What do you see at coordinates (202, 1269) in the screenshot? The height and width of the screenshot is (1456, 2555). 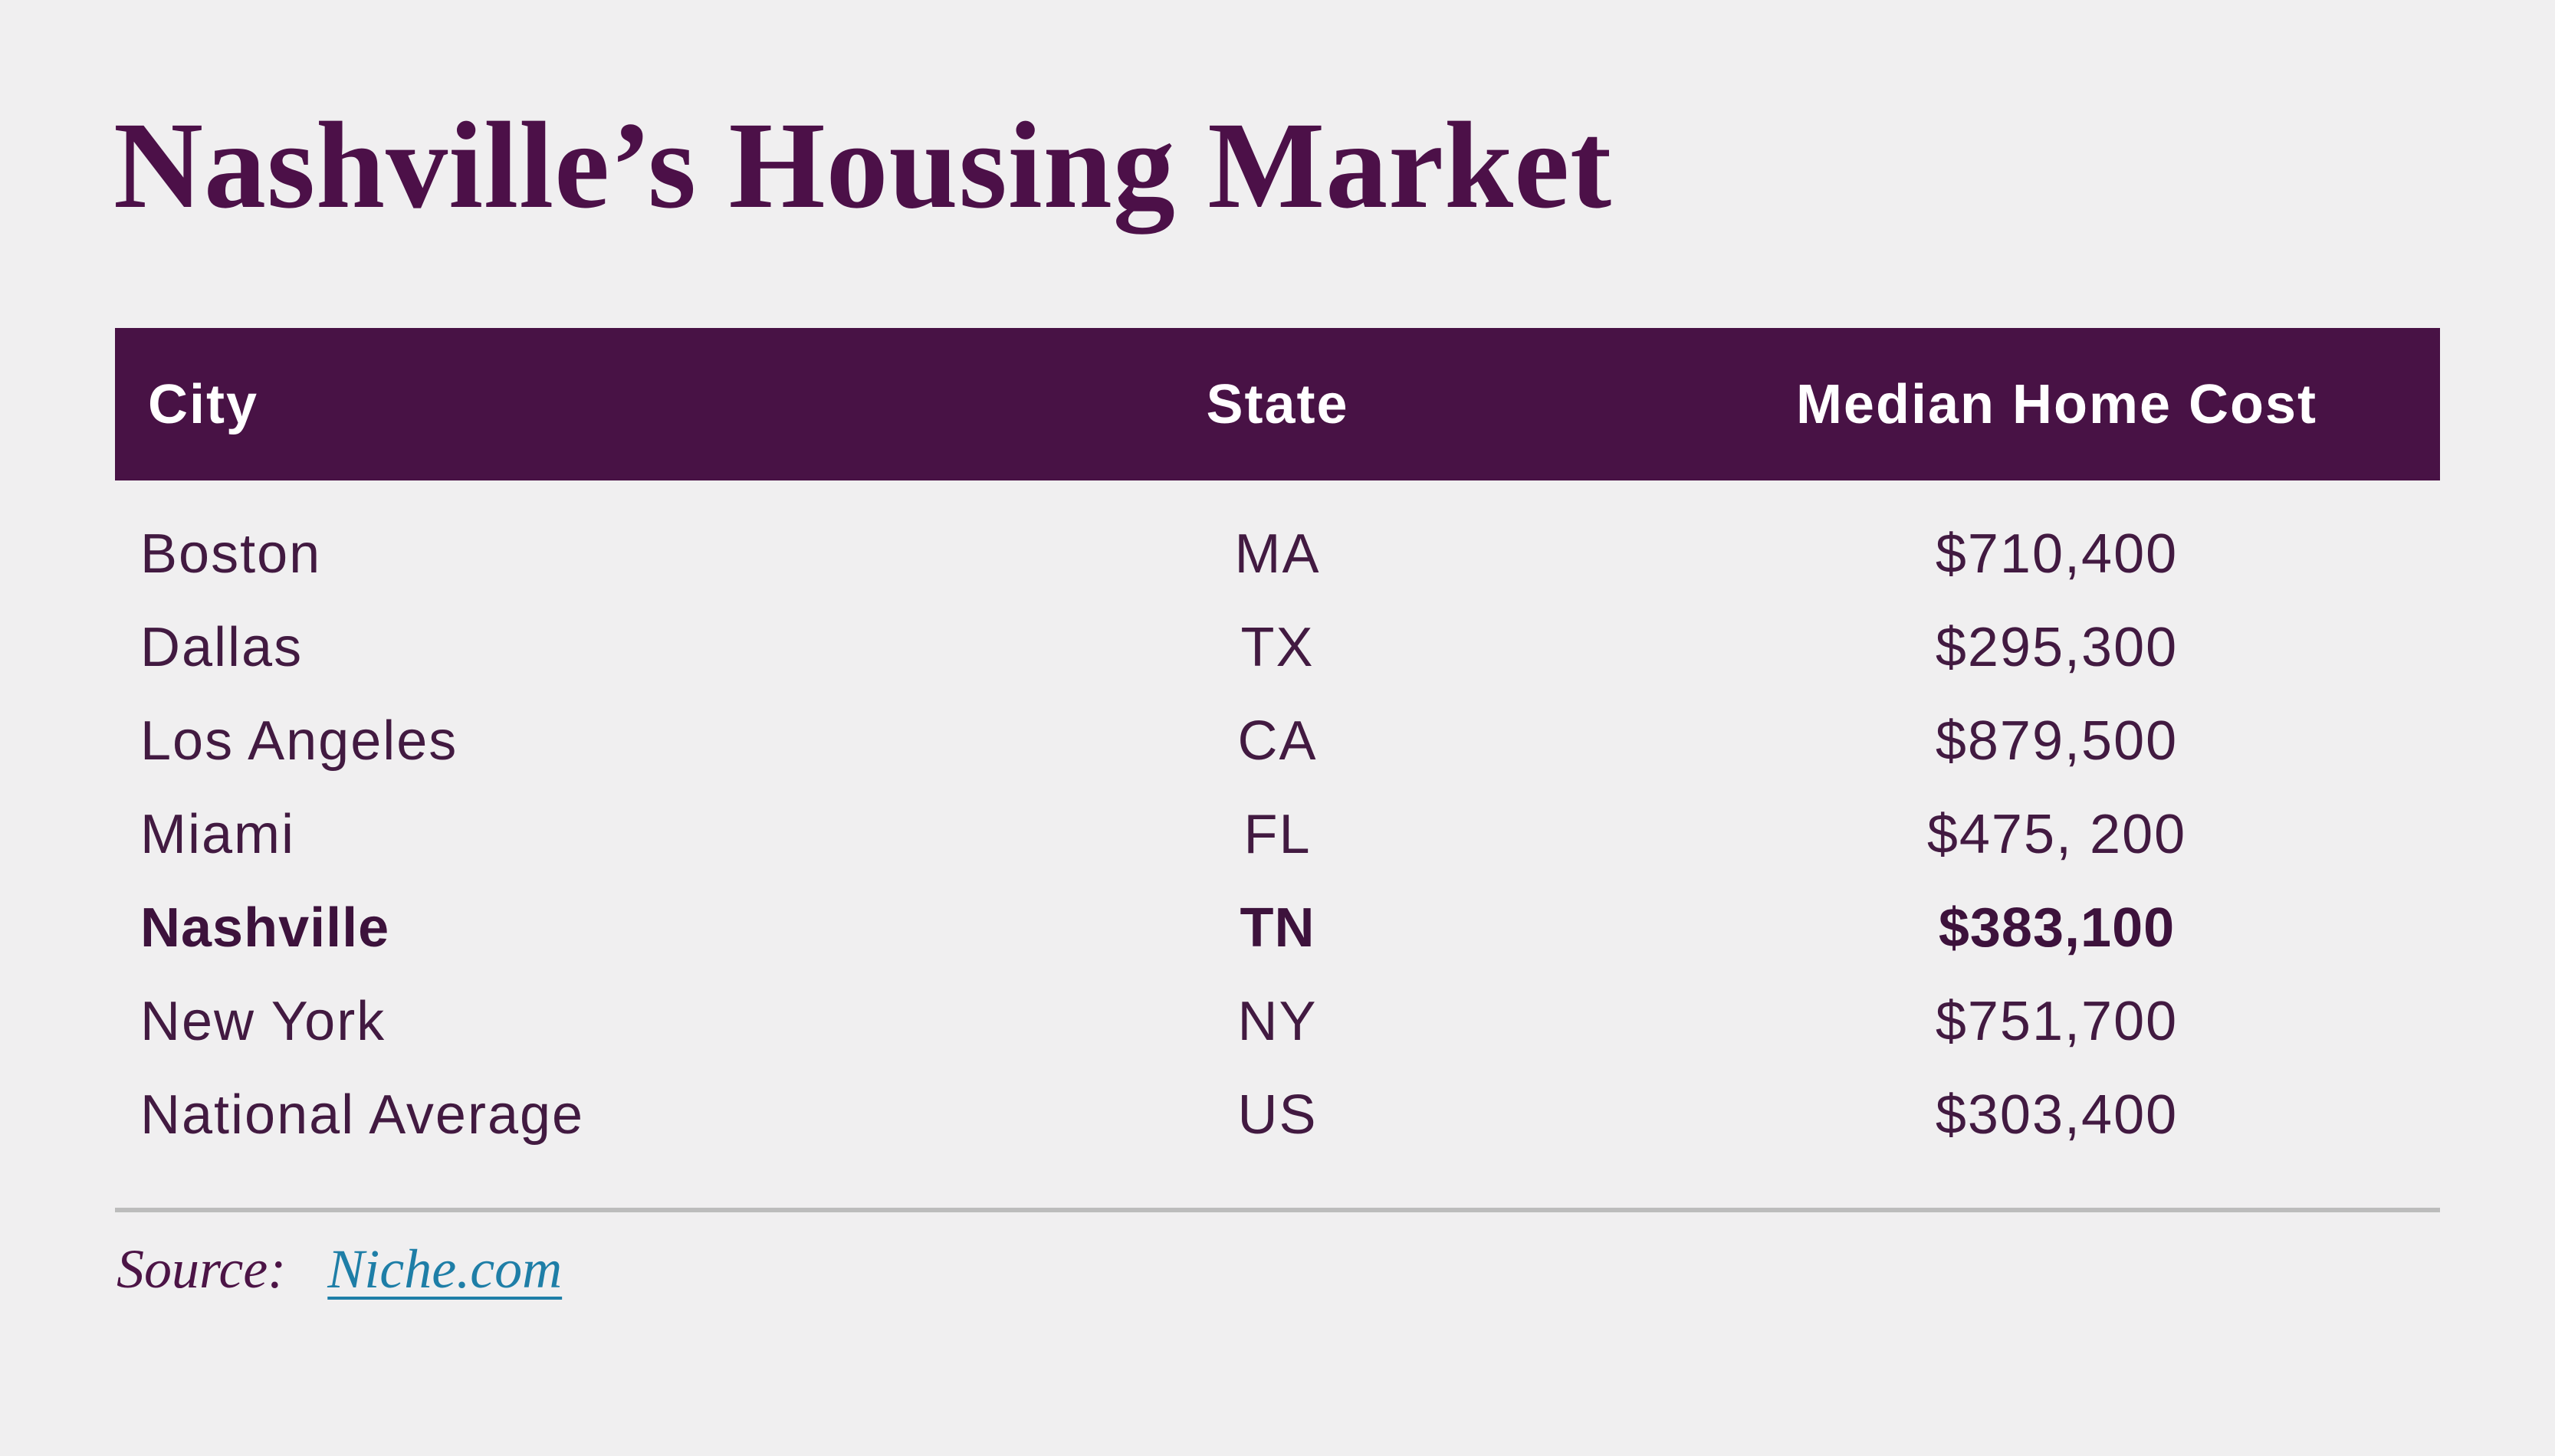 I see `source-label: Source:` at bounding box center [202, 1269].